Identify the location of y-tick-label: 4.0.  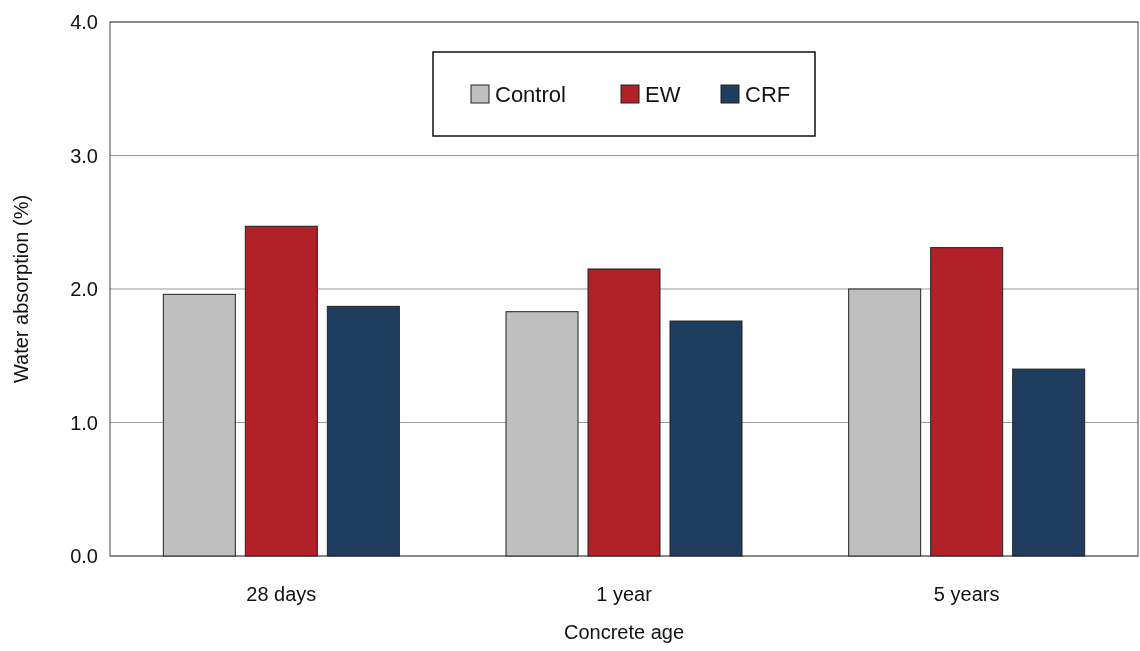
(84, 22).